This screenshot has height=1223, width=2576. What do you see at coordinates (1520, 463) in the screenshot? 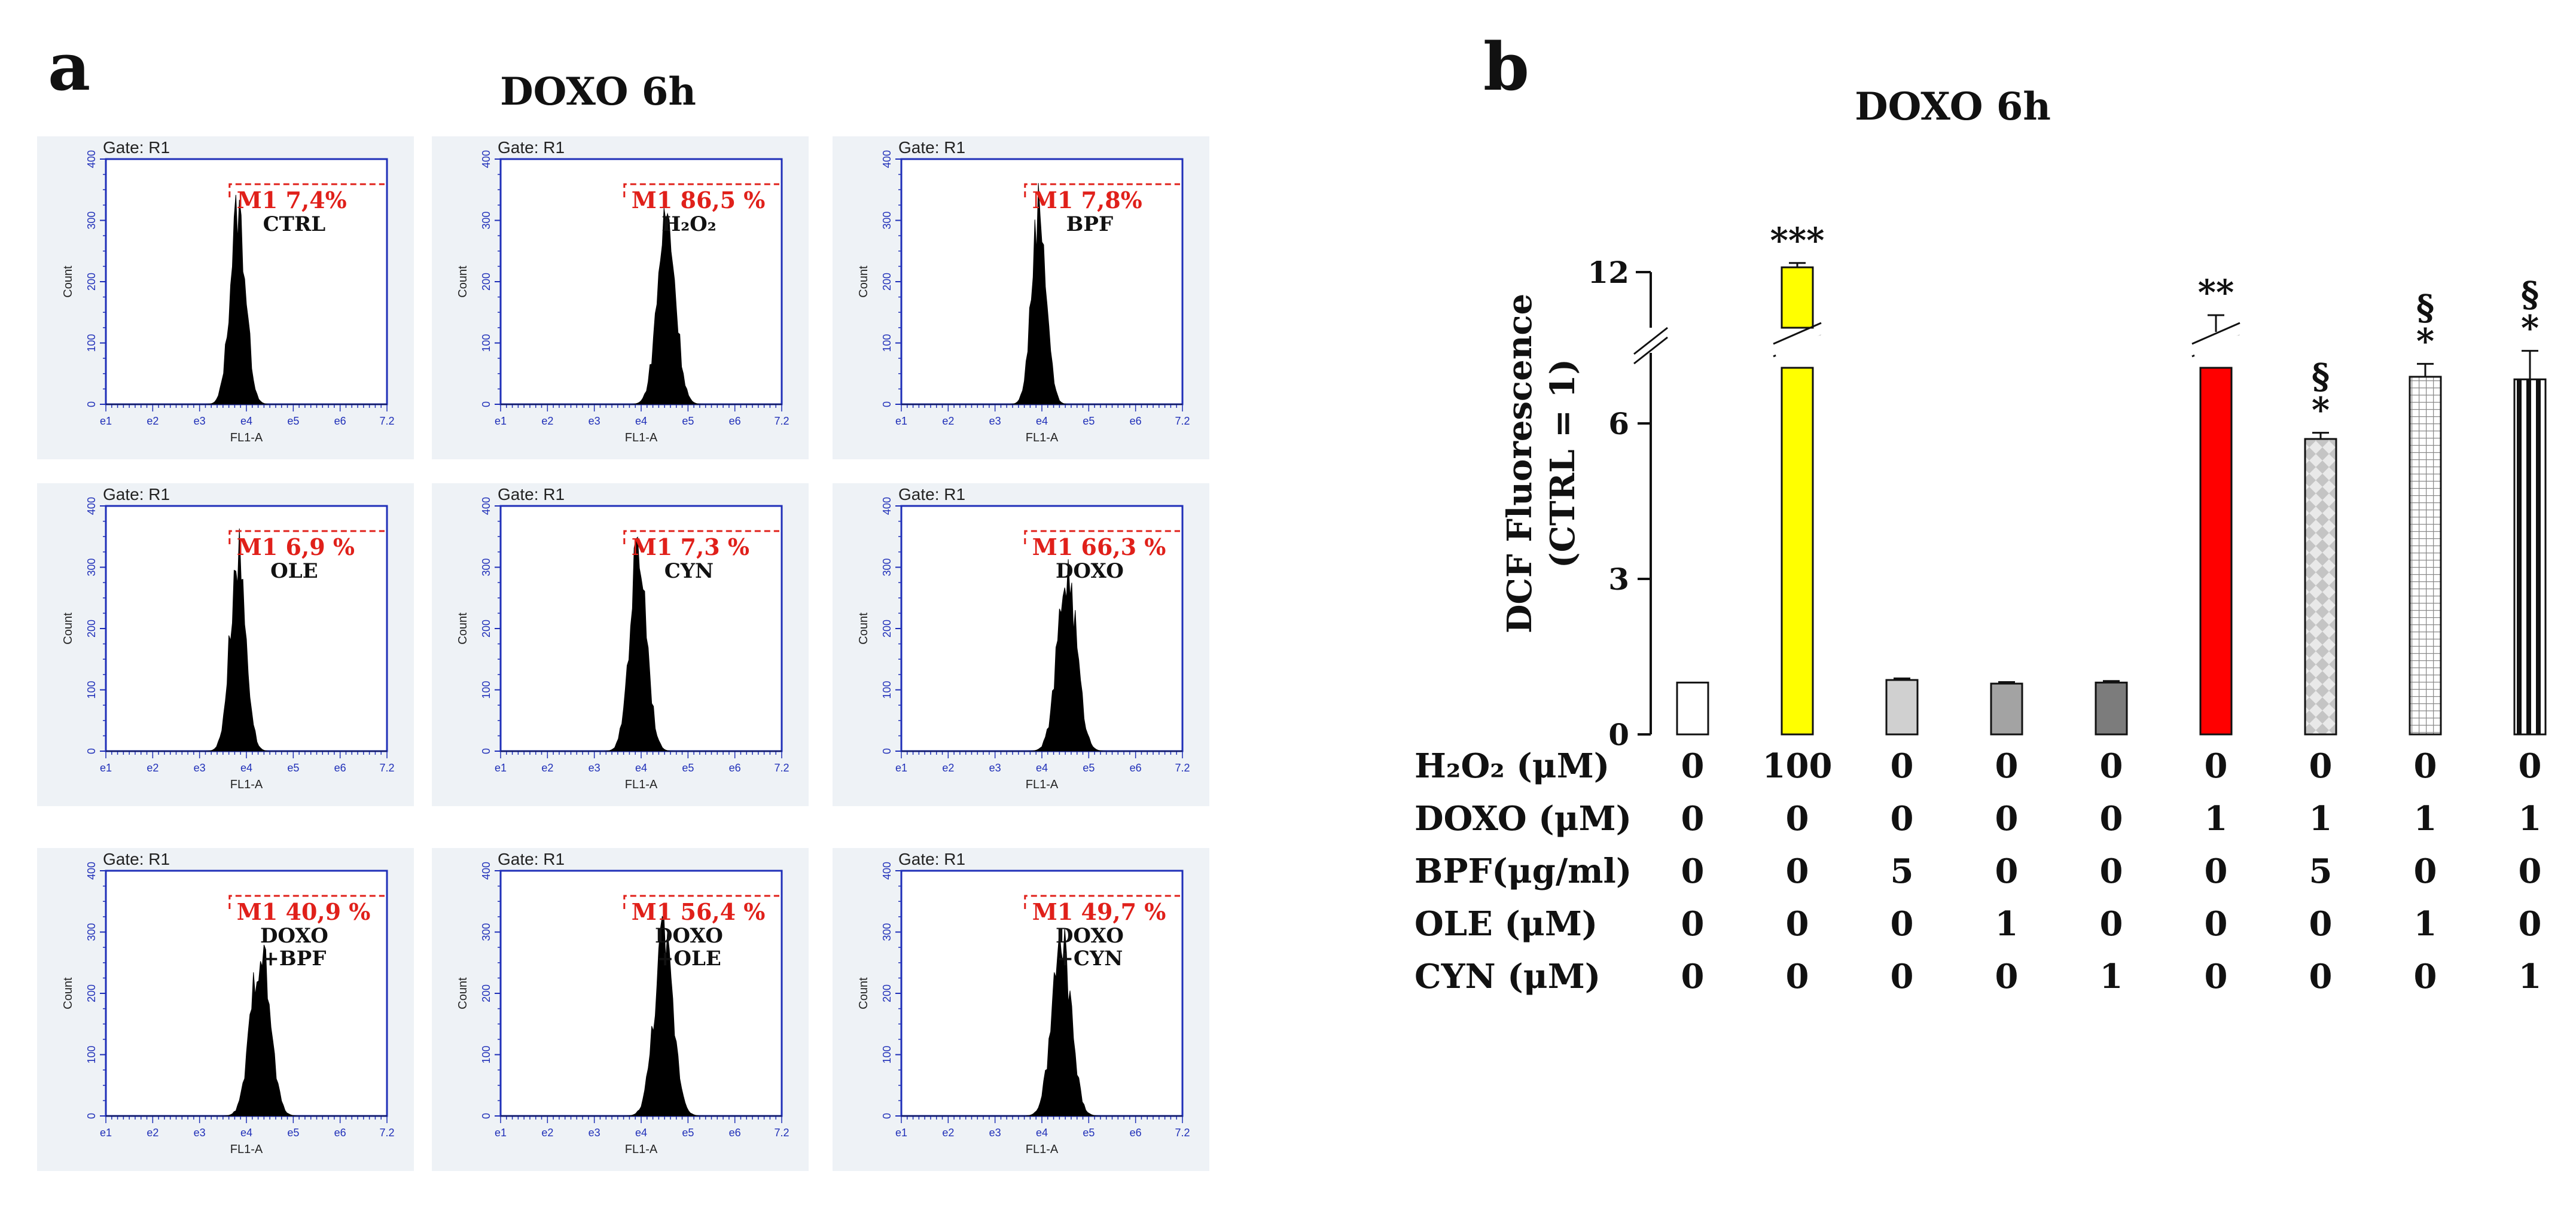
I see `y-axis-label-line1: DCF Fluorescence` at bounding box center [1520, 463].